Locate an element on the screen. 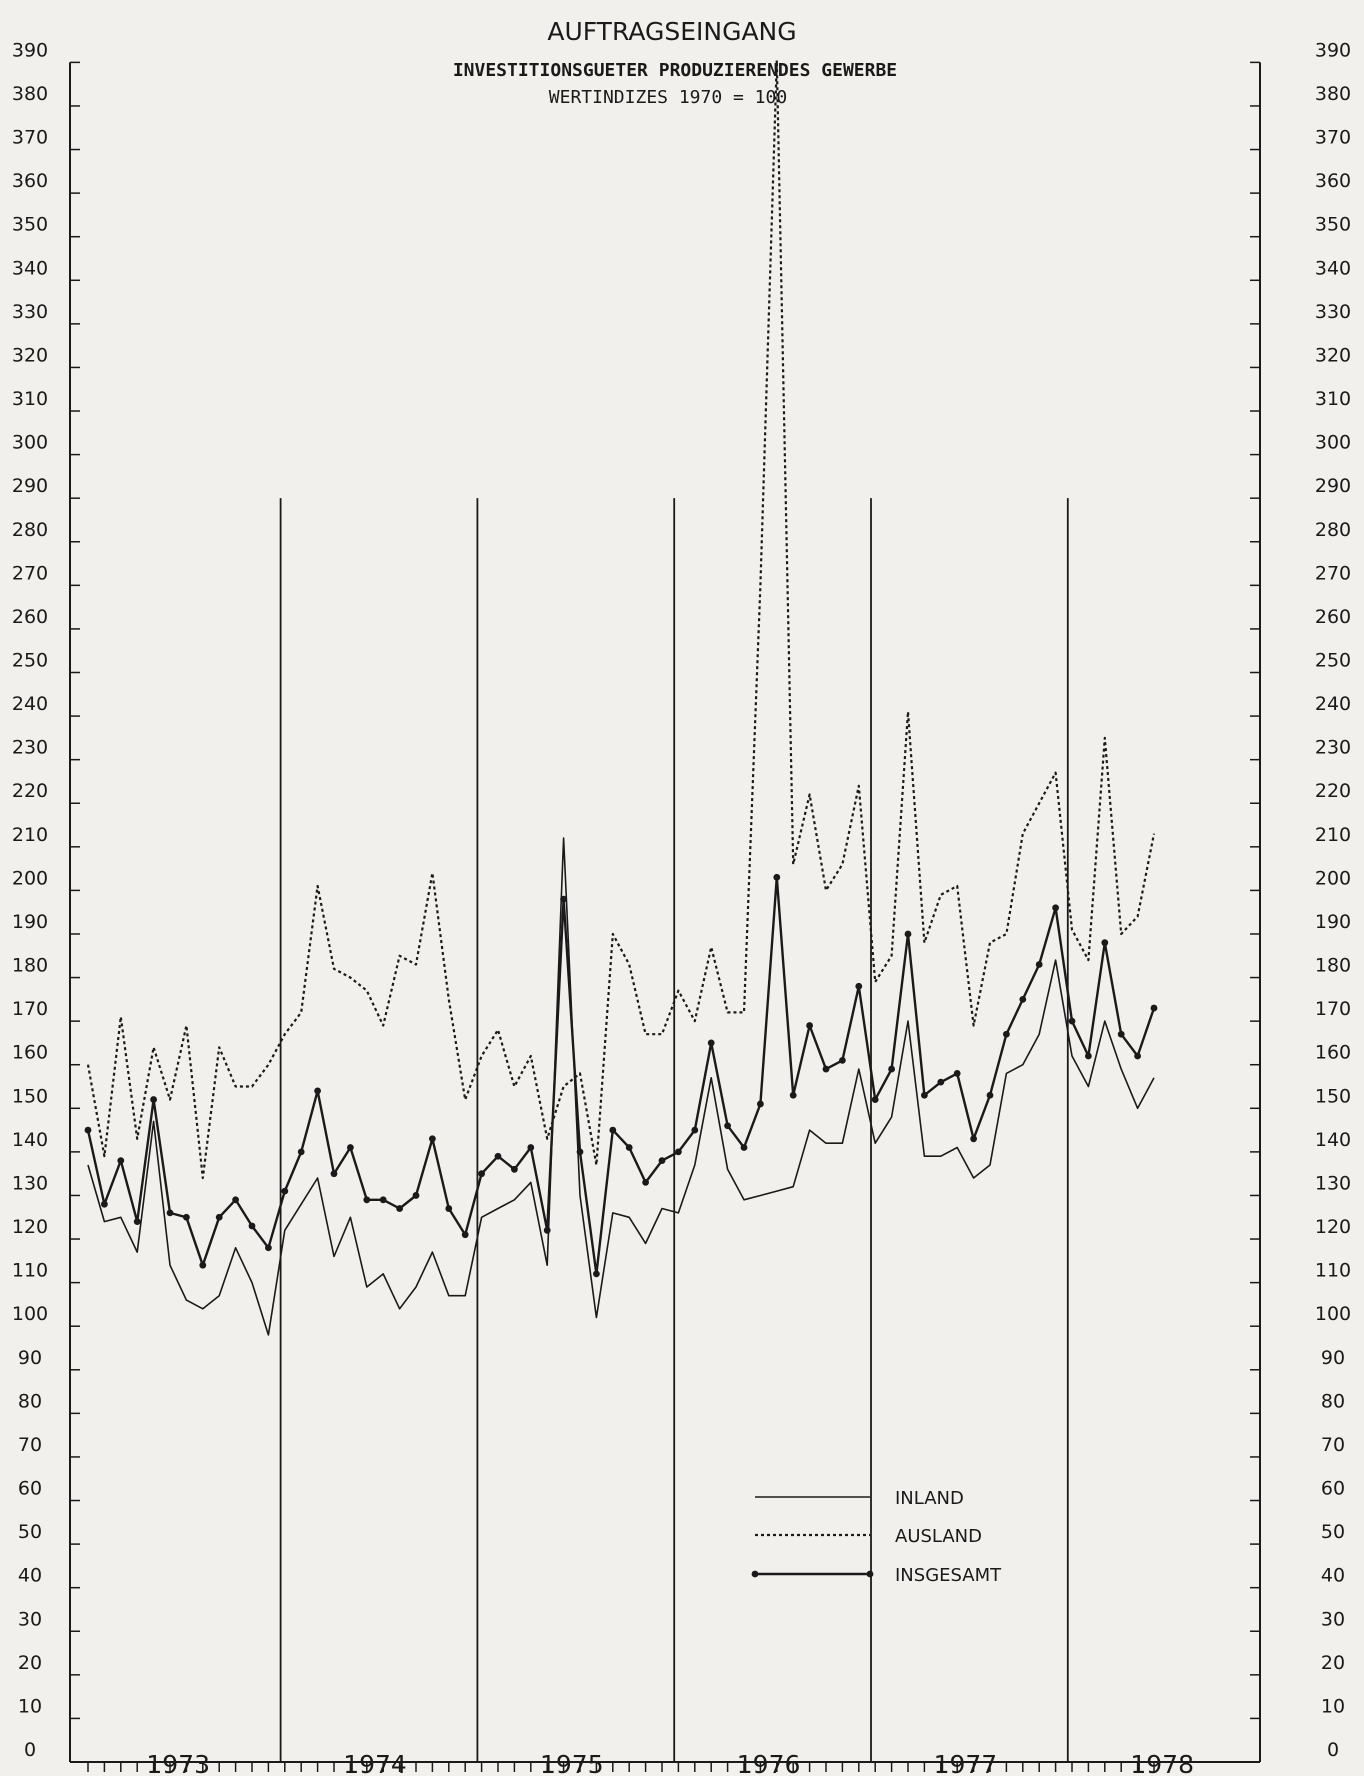  y-tick-label-right: 40 is located at coordinates (1333, 1576).